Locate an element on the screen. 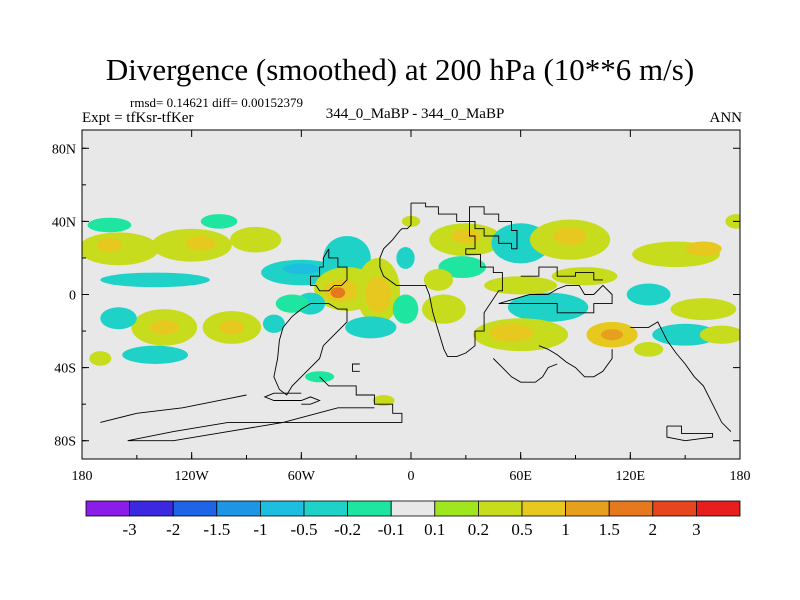  x-tick-label-5: 120E is located at coordinates (631, 476).